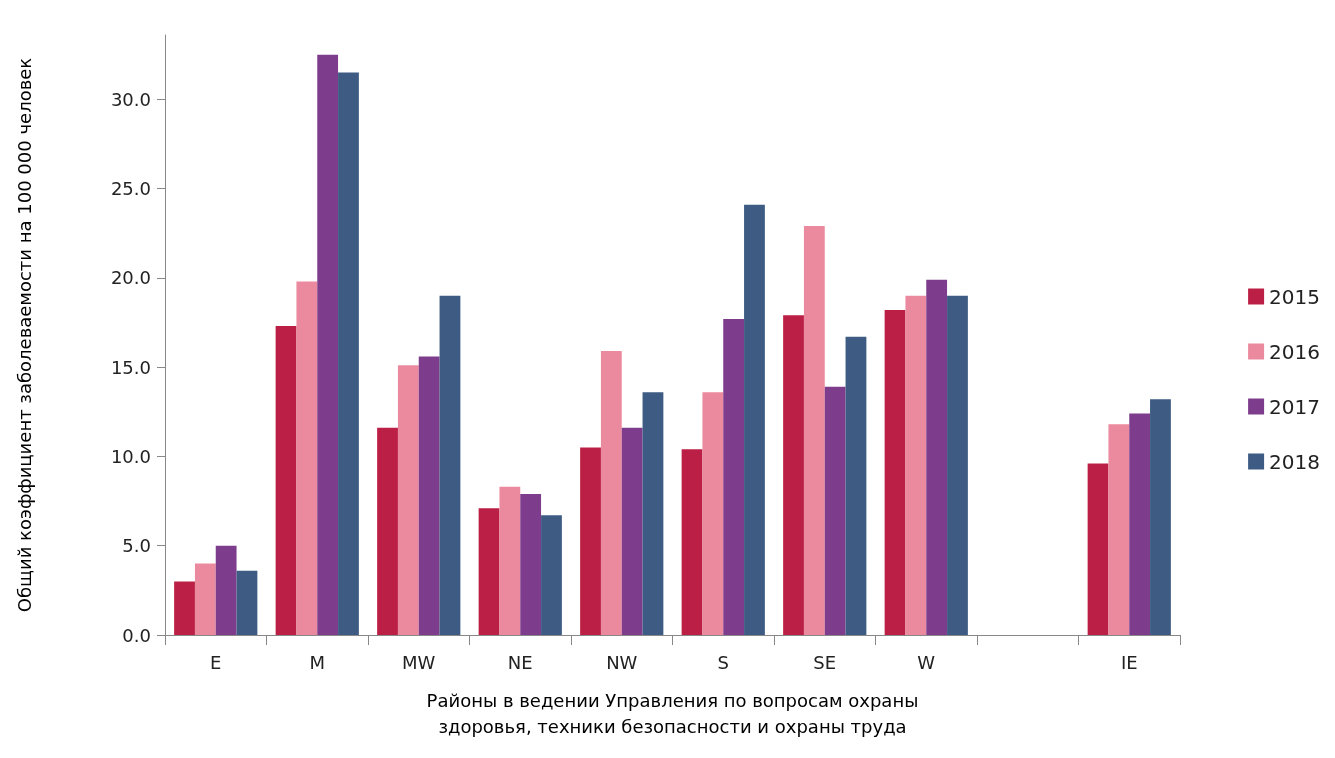 This screenshot has height=758, width=1335. What do you see at coordinates (419, 662) in the screenshot?
I see `x-tick-label: MW` at bounding box center [419, 662].